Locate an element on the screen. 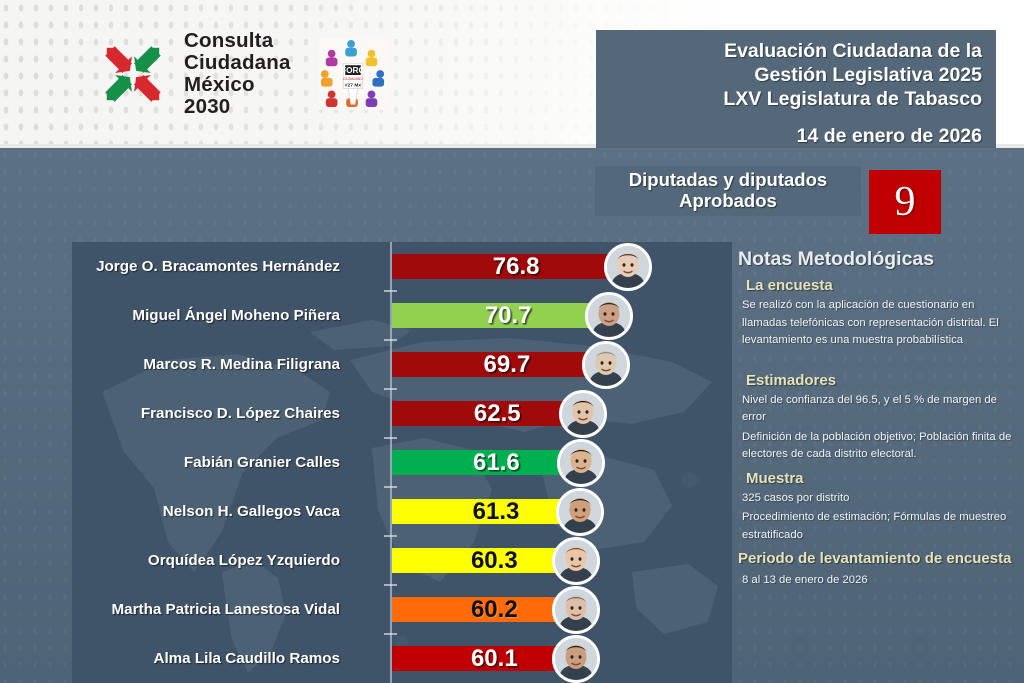 The image size is (1024, 683). notes-section-heading: Muestra is located at coordinates (775, 478).